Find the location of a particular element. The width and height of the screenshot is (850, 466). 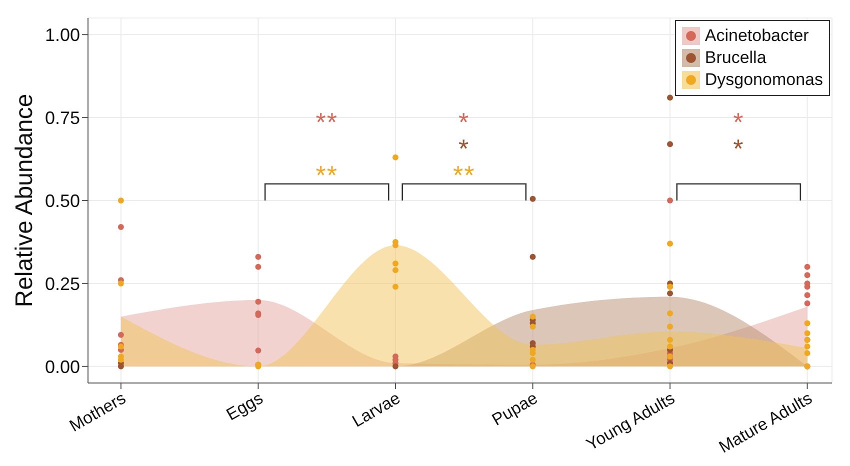

y-tick-label: 0.50 is located at coordinates (62, 200).